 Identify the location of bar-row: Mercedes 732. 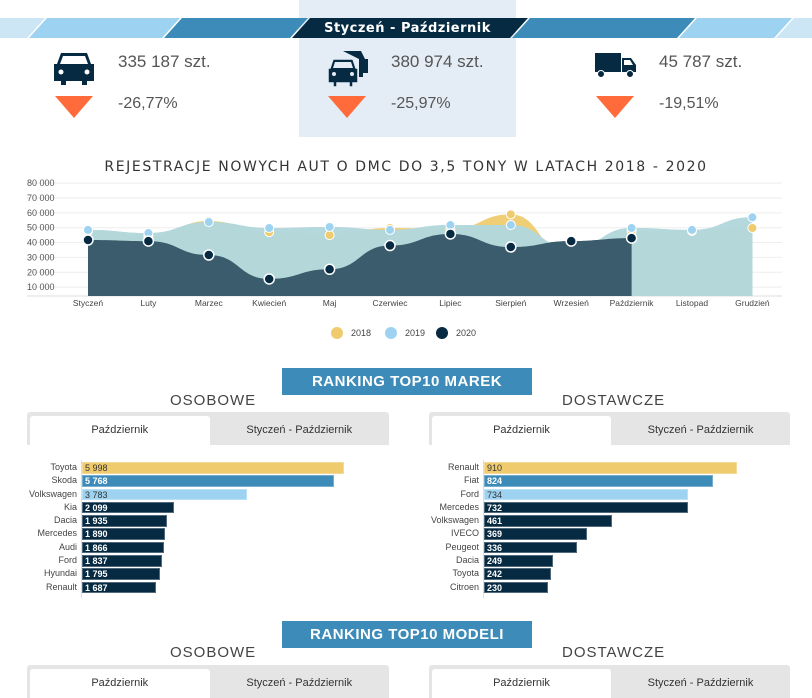
(588, 507).